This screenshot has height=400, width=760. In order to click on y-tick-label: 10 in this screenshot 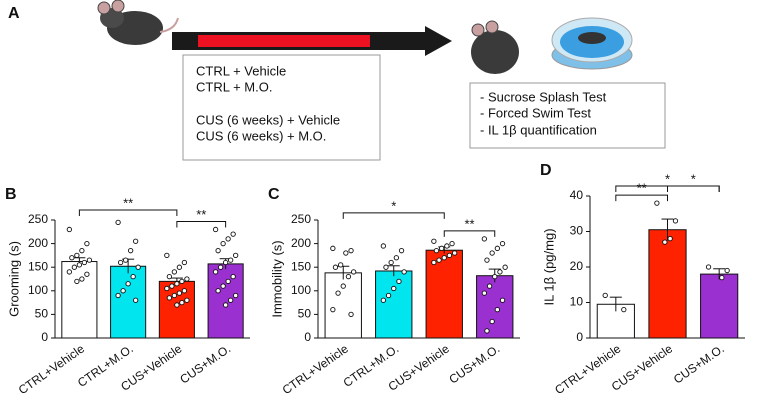, I will do `click(577, 302)`.